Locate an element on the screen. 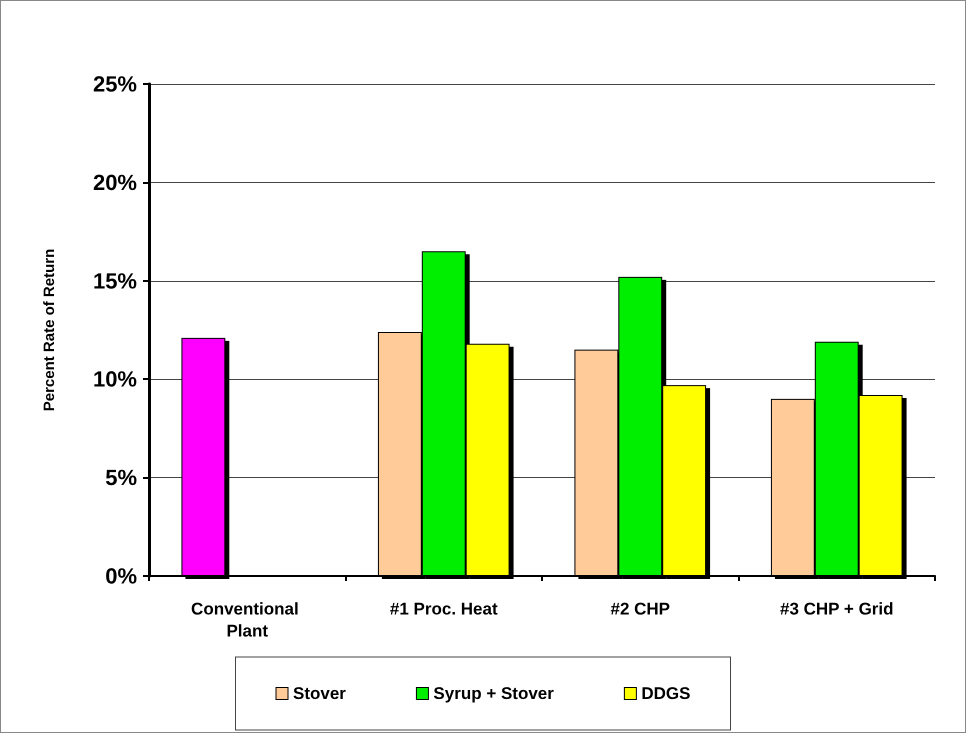  legend-label: Syrup + Stover is located at coordinates (493, 693).